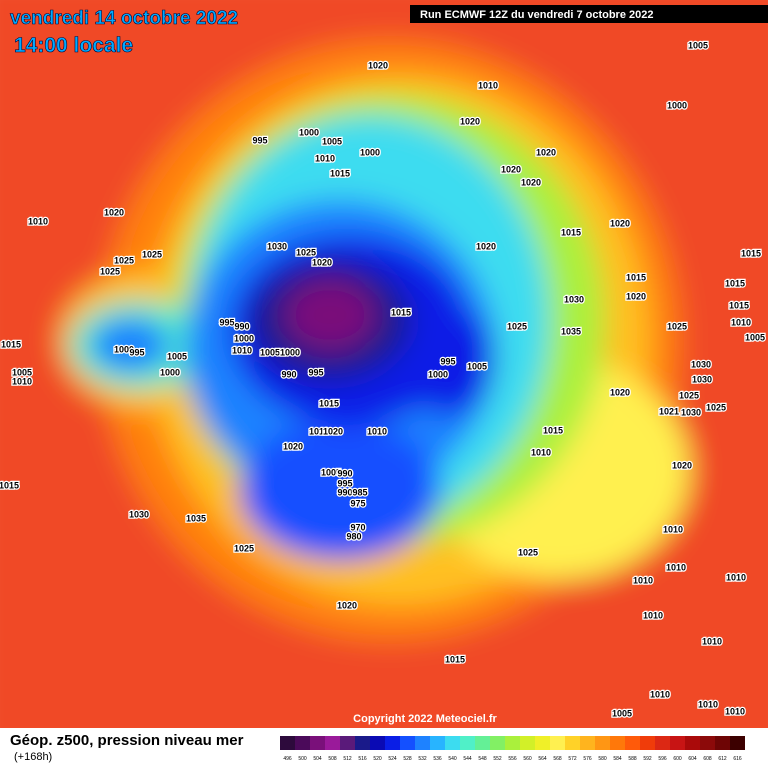 This screenshot has height=768, width=768. I want to click on legend-label: 608, so click(707, 759).